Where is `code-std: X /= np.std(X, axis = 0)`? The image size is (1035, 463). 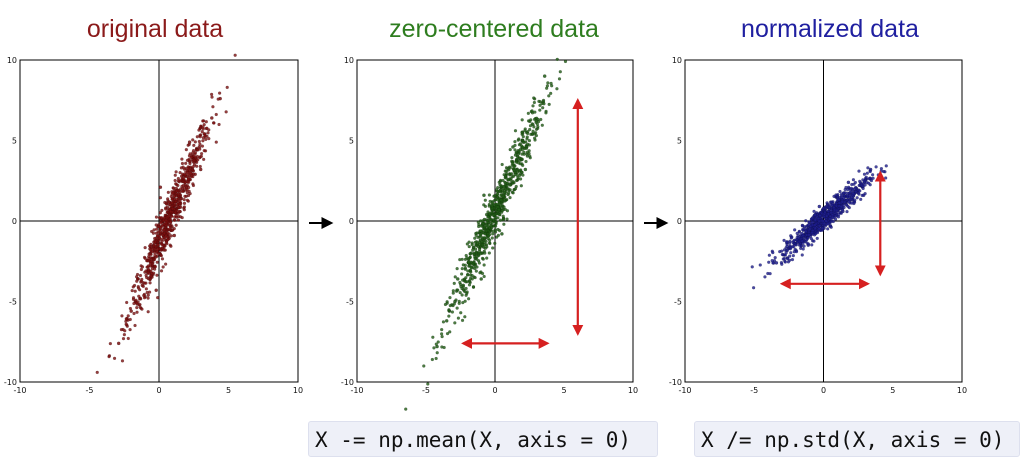
code-std: X /= np.std(X, axis = 0) is located at coordinates (857, 439).